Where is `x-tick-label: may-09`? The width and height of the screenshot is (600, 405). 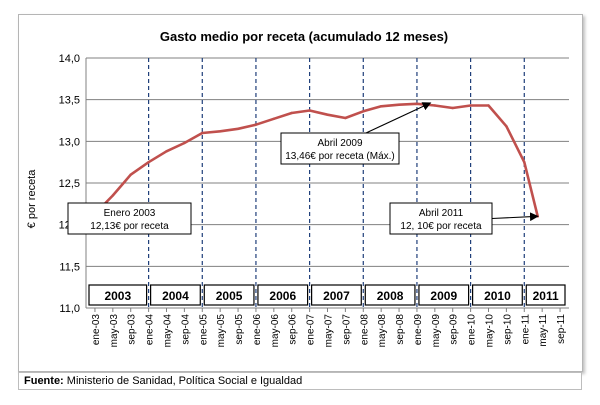 x-tick-label: may-09 is located at coordinates (436, 331).